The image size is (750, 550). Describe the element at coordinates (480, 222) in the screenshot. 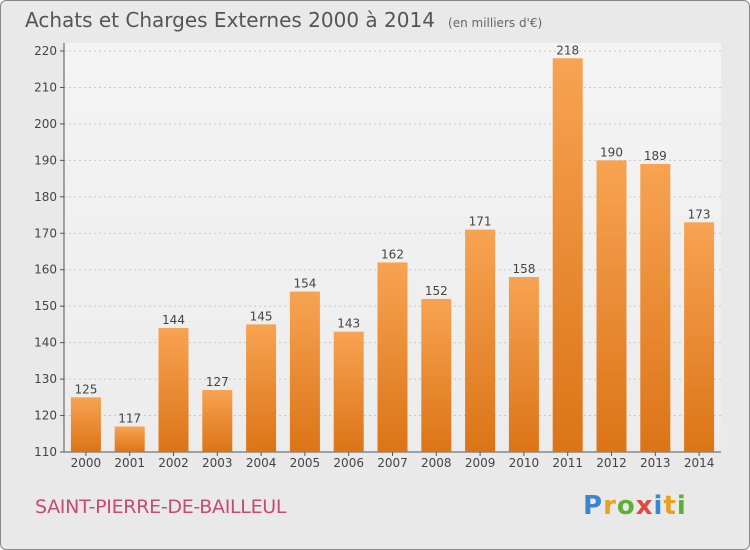

I see `bar-value-label: 171` at that location.